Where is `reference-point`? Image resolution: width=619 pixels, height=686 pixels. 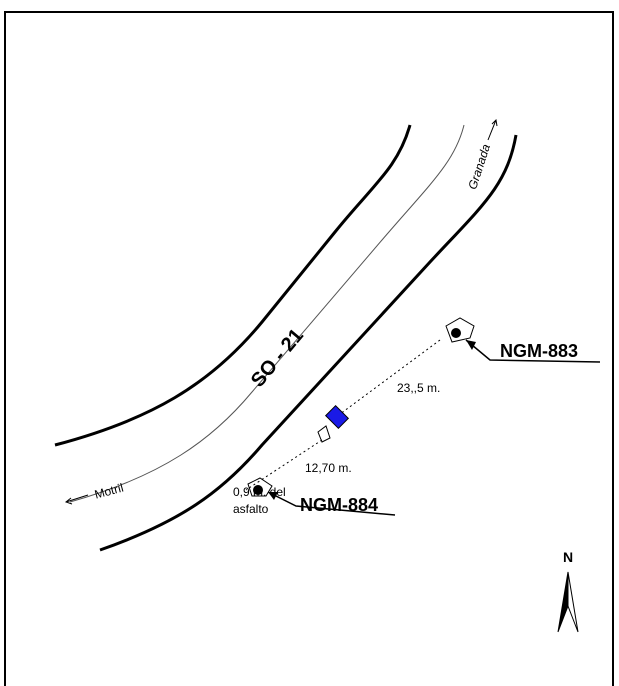 reference-point is located at coordinates (324, 434).